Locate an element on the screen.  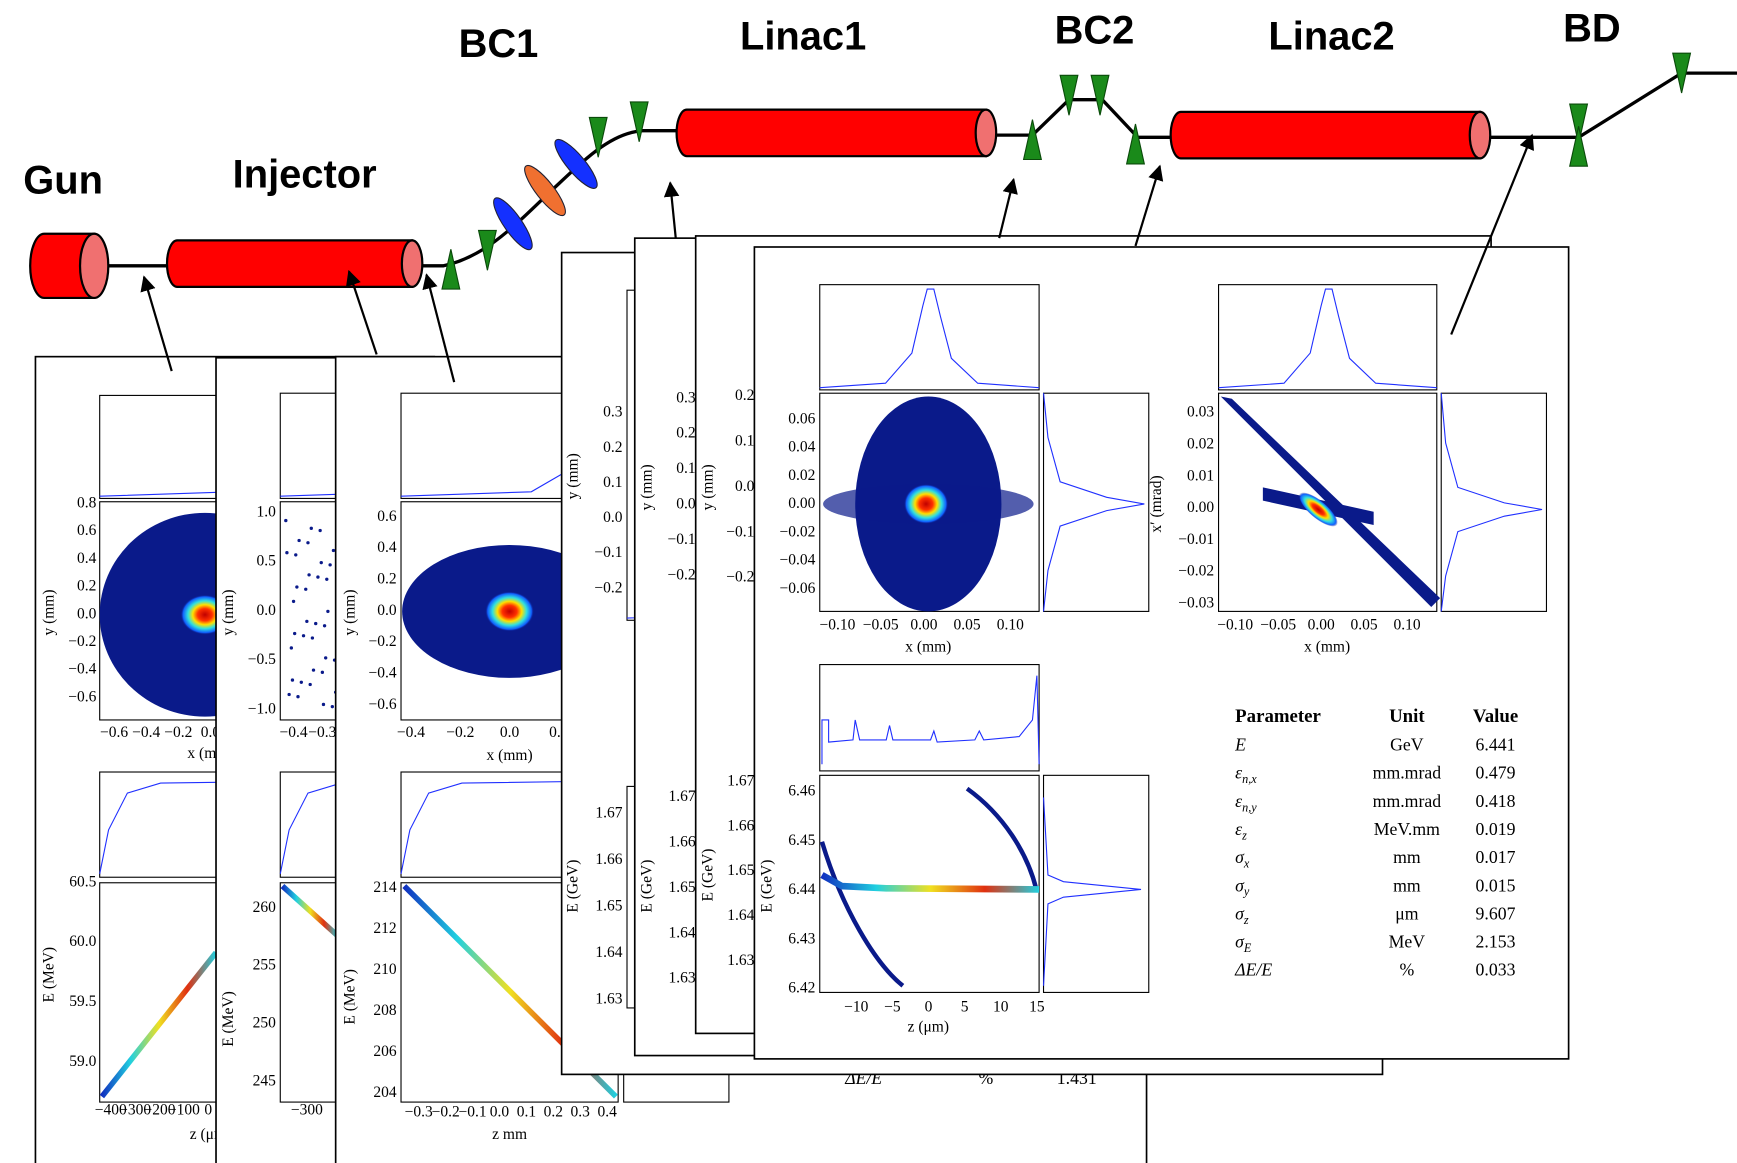
y-tick-label: 0.06 is located at coordinates (801, 418).